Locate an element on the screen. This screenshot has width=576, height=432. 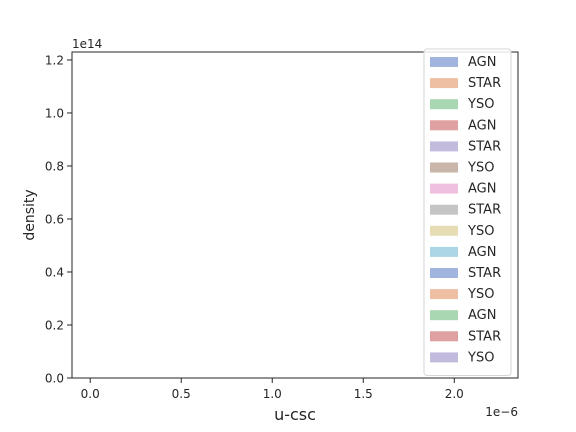
x-axis-label: u-csc is located at coordinates (295, 414).